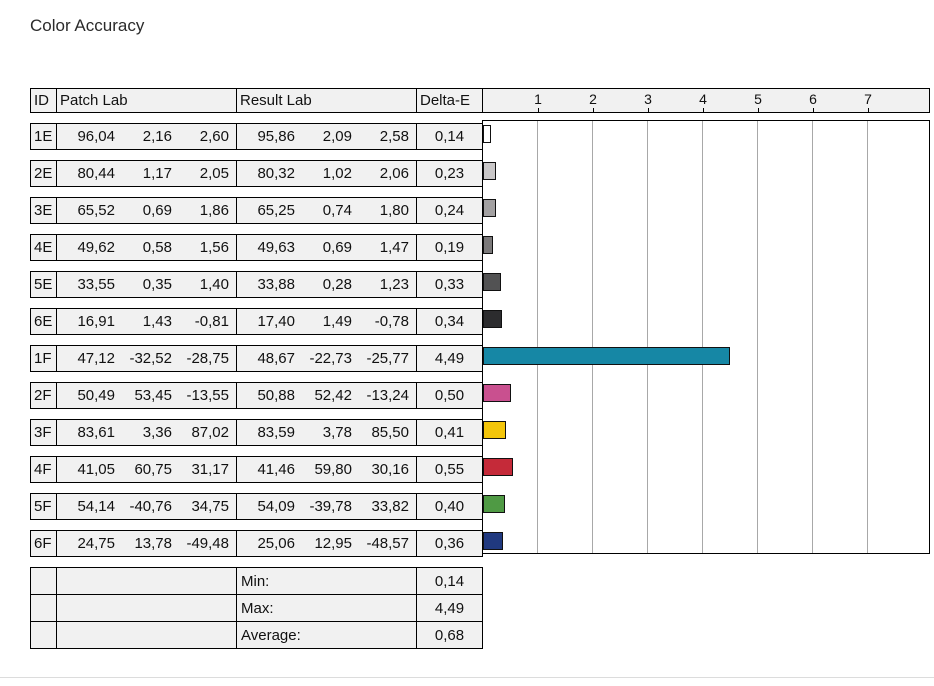 This screenshot has height=686, width=934. What do you see at coordinates (648, 101) in the screenshot?
I see `axis-tick-3: 3` at bounding box center [648, 101].